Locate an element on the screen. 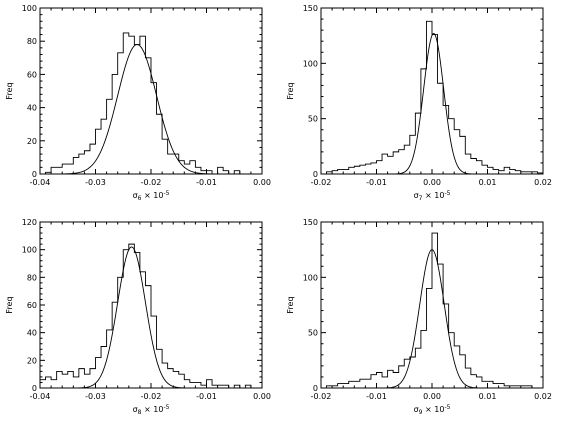  y-tick-label: 120 is located at coordinates (29, 222).